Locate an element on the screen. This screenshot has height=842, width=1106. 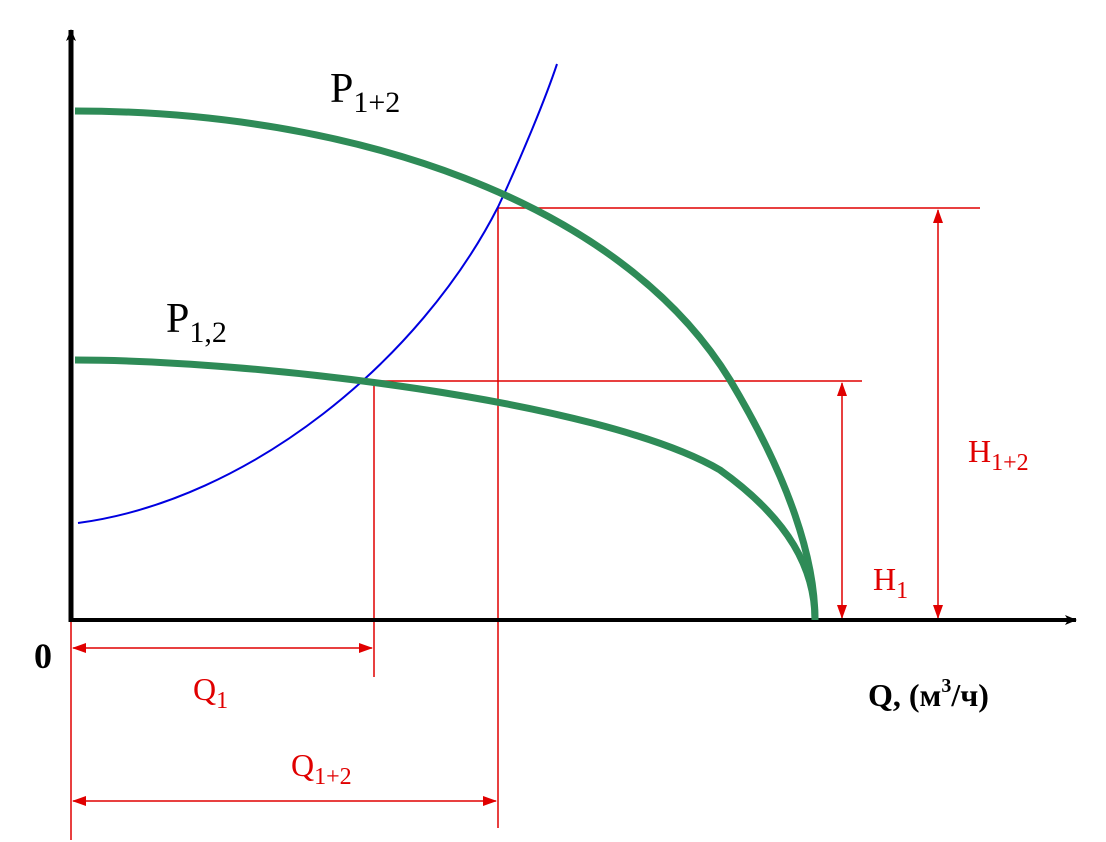
curve-label: P1,2 is located at coordinates (196, 322).